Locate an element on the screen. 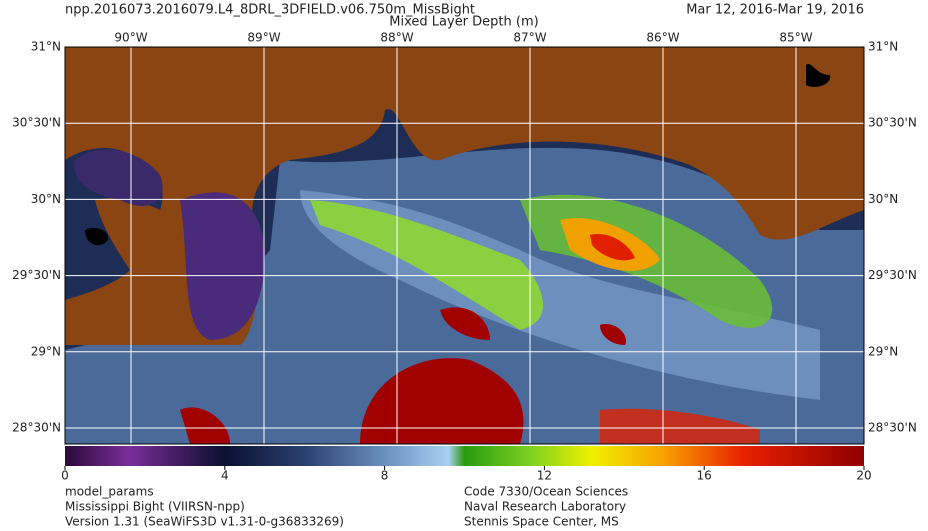 This screenshot has height=531, width=928. footer-right: Stennis Space Center, MS is located at coordinates (541, 522).